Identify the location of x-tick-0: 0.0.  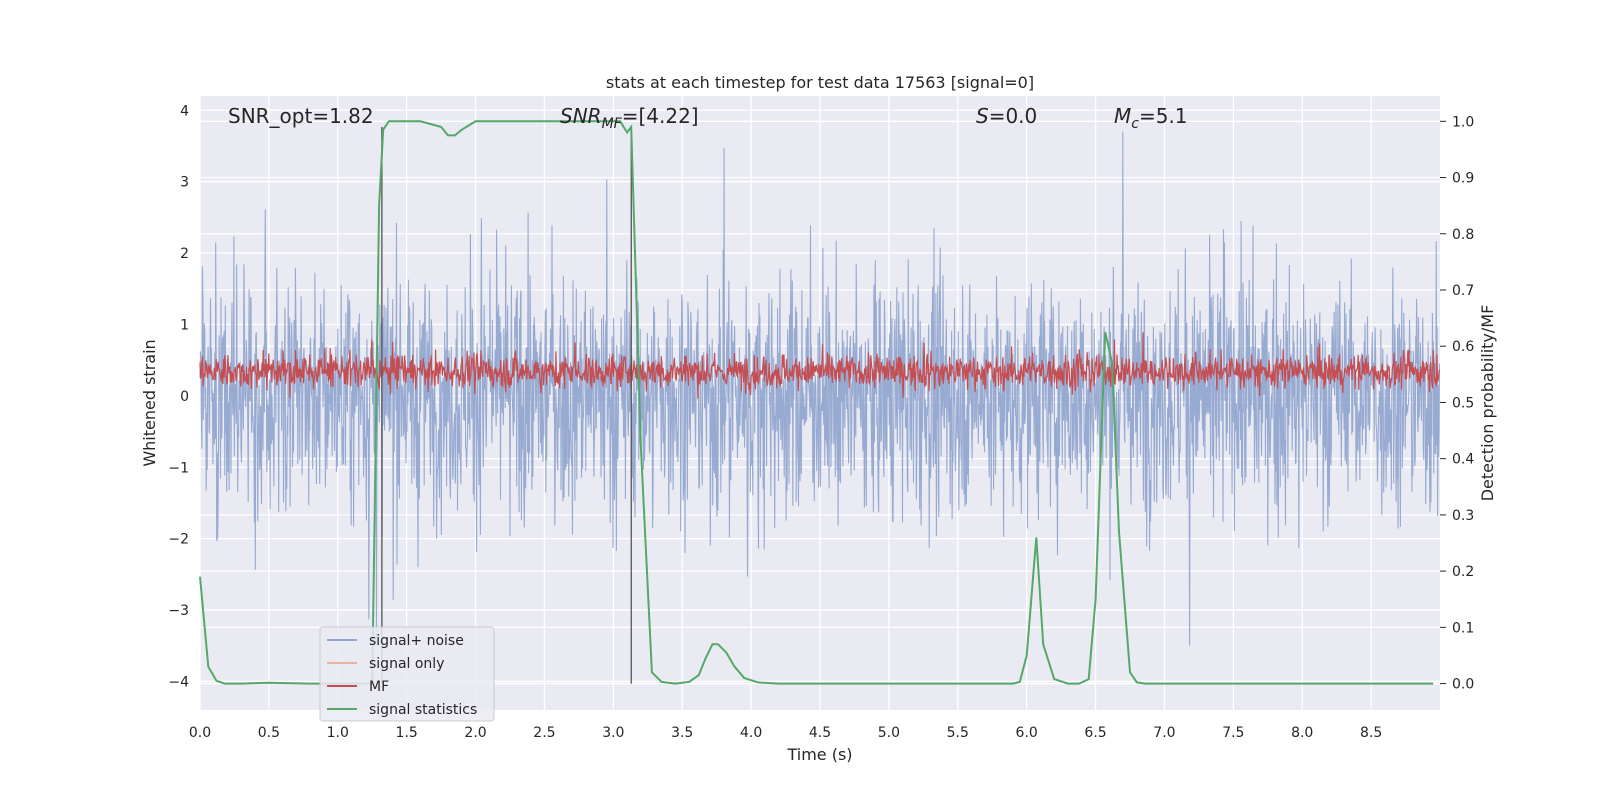
(200, 733).